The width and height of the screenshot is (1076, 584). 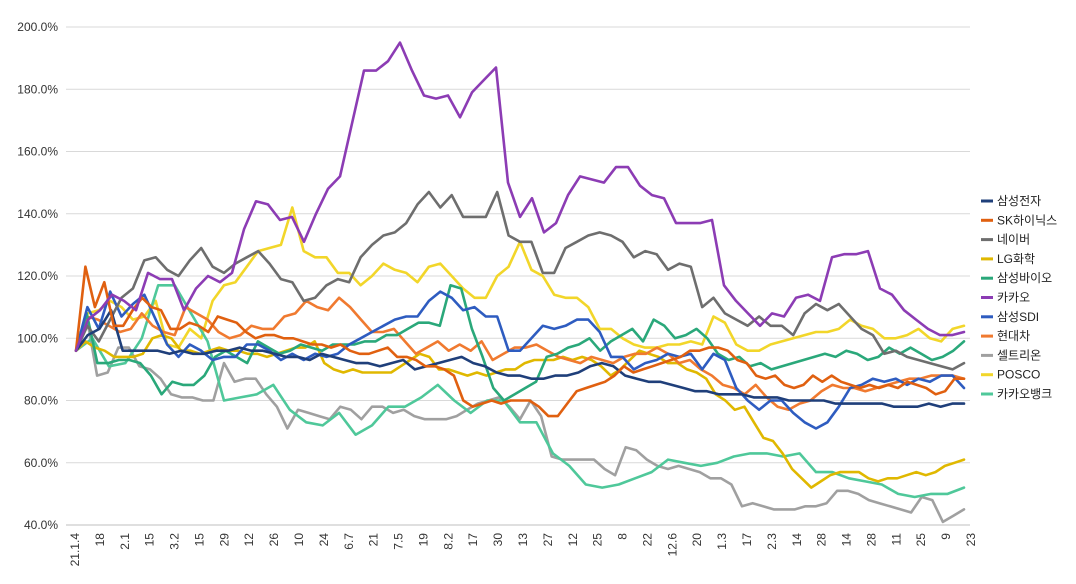 What do you see at coordinates (37, 27) in the screenshot?
I see `y-tick-label: 200.0%` at bounding box center [37, 27].